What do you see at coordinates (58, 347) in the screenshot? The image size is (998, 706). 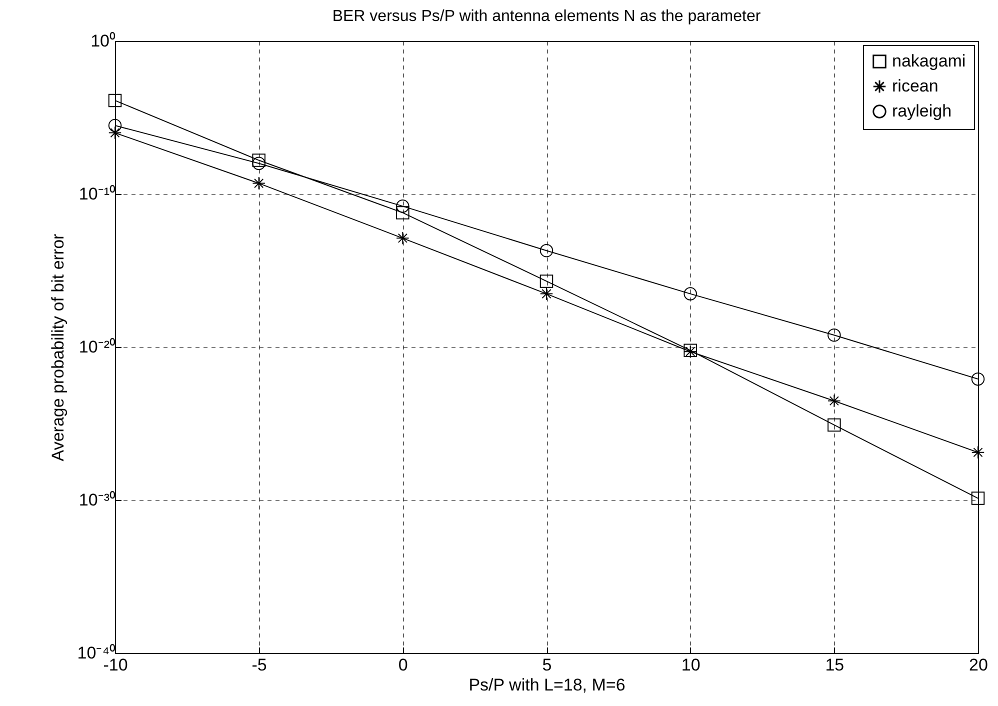 I see `y-axis-title: Average probability of bit error` at bounding box center [58, 347].